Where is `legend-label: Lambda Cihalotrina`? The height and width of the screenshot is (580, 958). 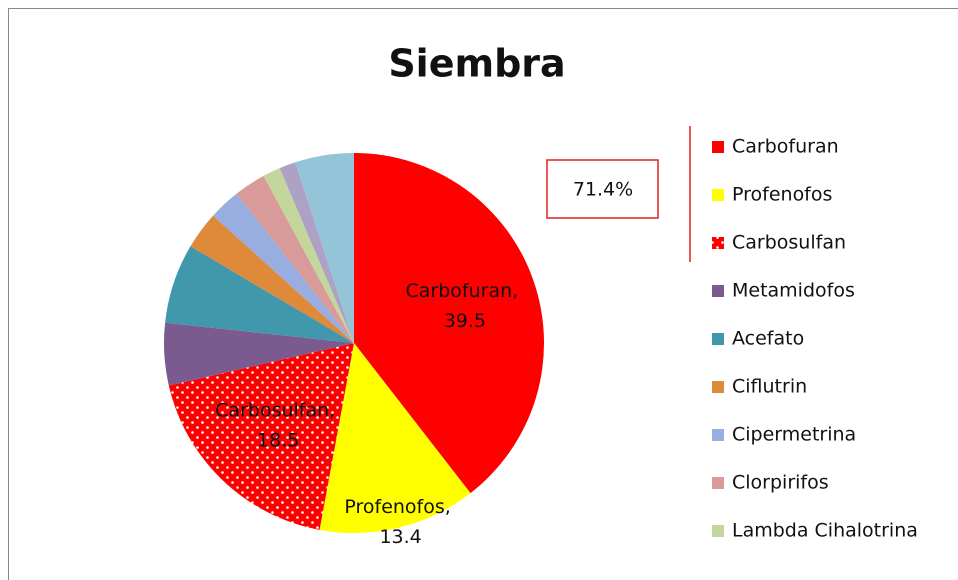
legend-label: Lambda Cihalotrina is located at coordinates (825, 531).